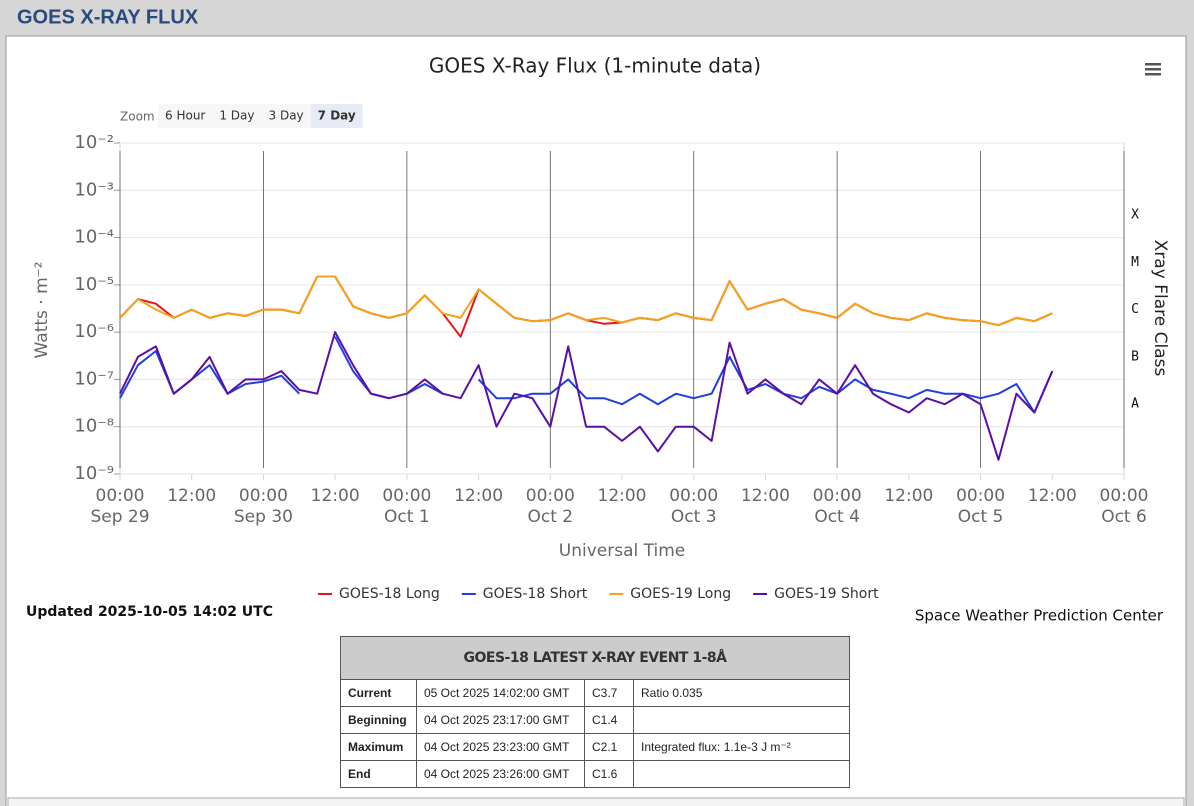 The image size is (1194, 806). I want to click on zoom-button-label: 7 Day, so click(337, 116).